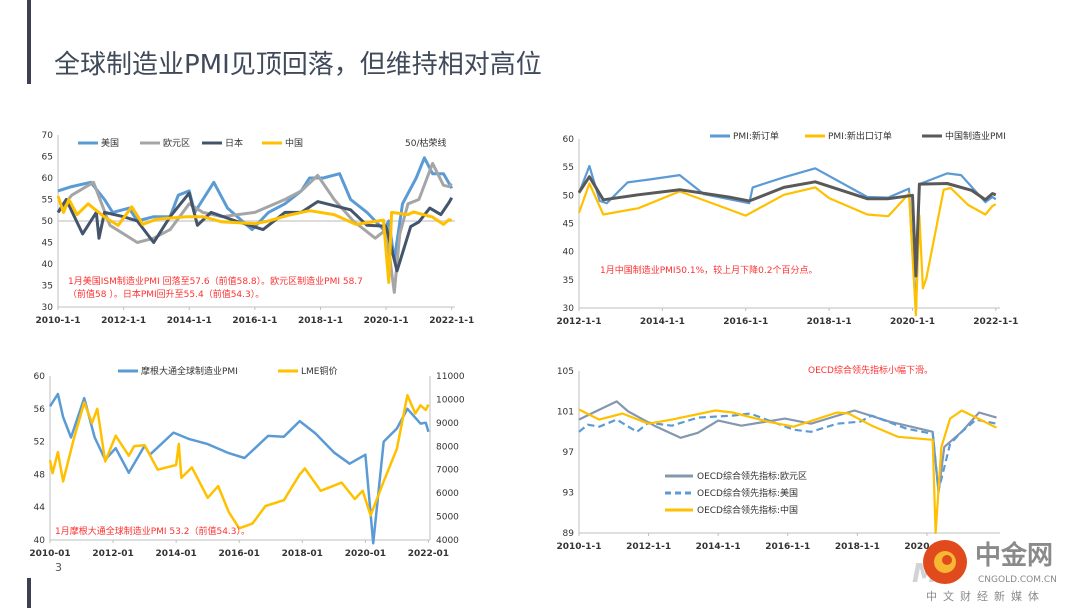 The width and height of the screenshot is (1080, 608). What do you see at coordinates (447, 541) in the screenshot?
I see `y2-tick-label: 4000` at bounding box center [447, 541].